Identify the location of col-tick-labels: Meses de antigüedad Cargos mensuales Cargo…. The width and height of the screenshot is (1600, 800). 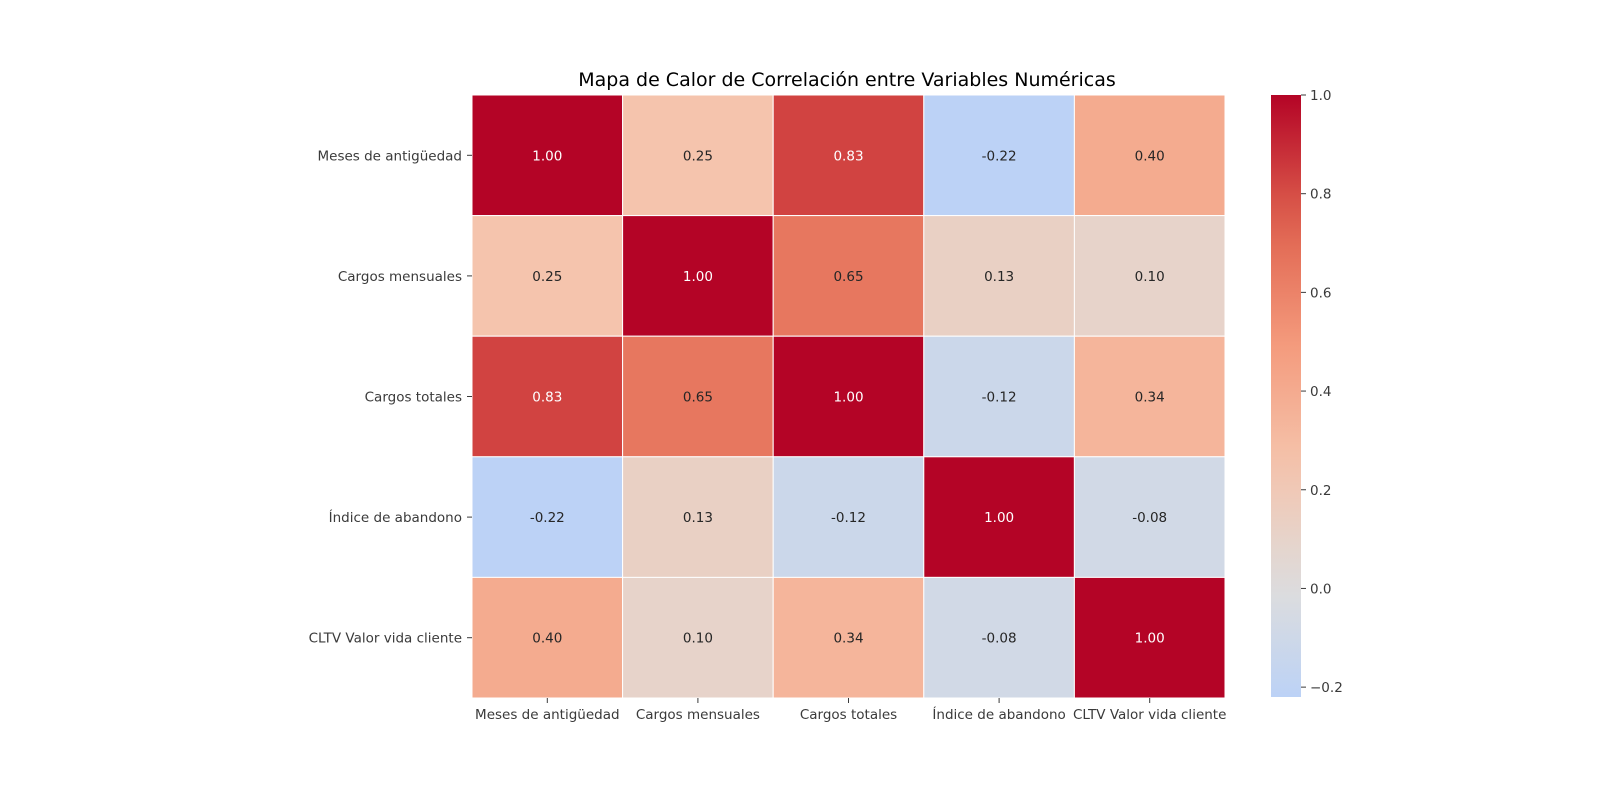
(850, 710).